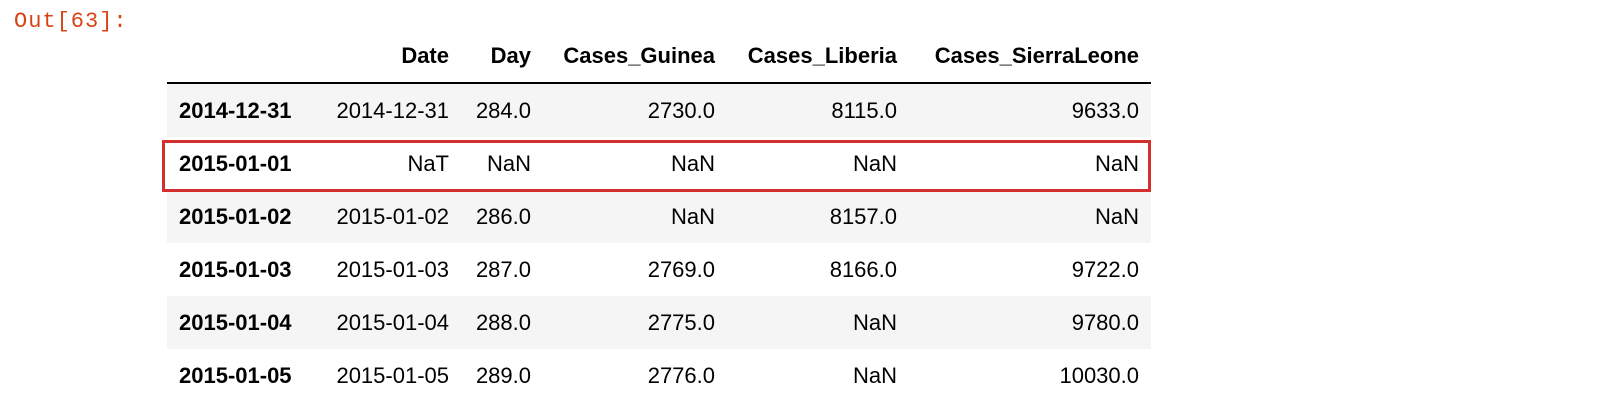 Image resolution: width=1600 pixels, height=404 pixels. I want to click on cell-cases-sierraleone: 9780.0, so click(1105, 322).